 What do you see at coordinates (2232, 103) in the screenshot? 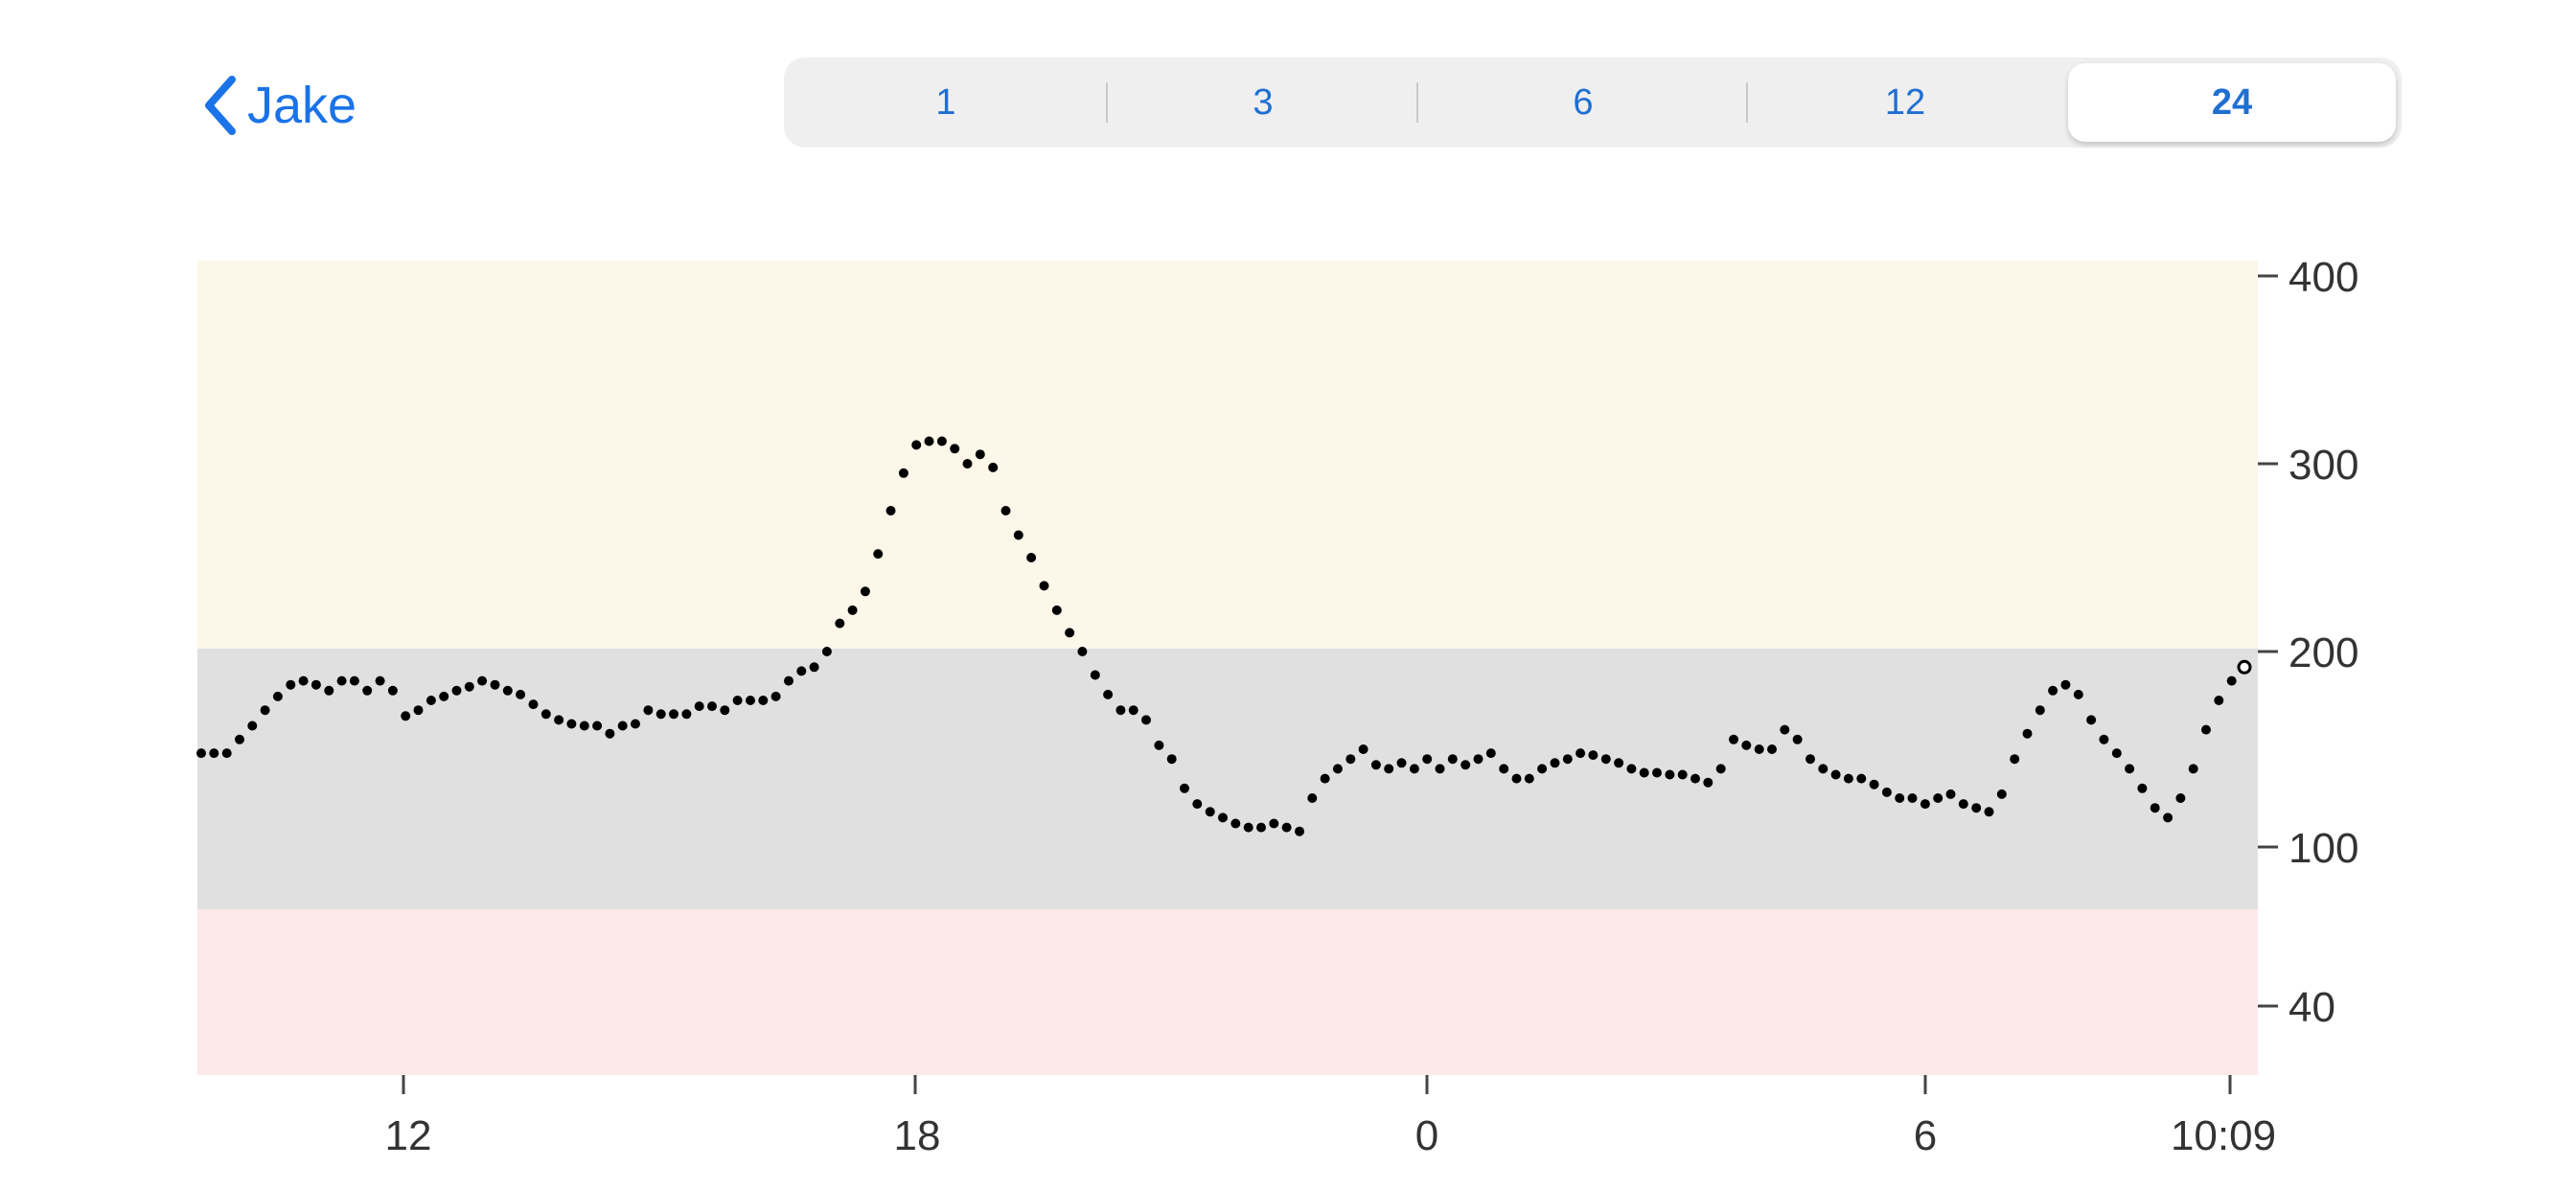
I see `segment-24-hours: 24` at bounding box center [2232, 103].